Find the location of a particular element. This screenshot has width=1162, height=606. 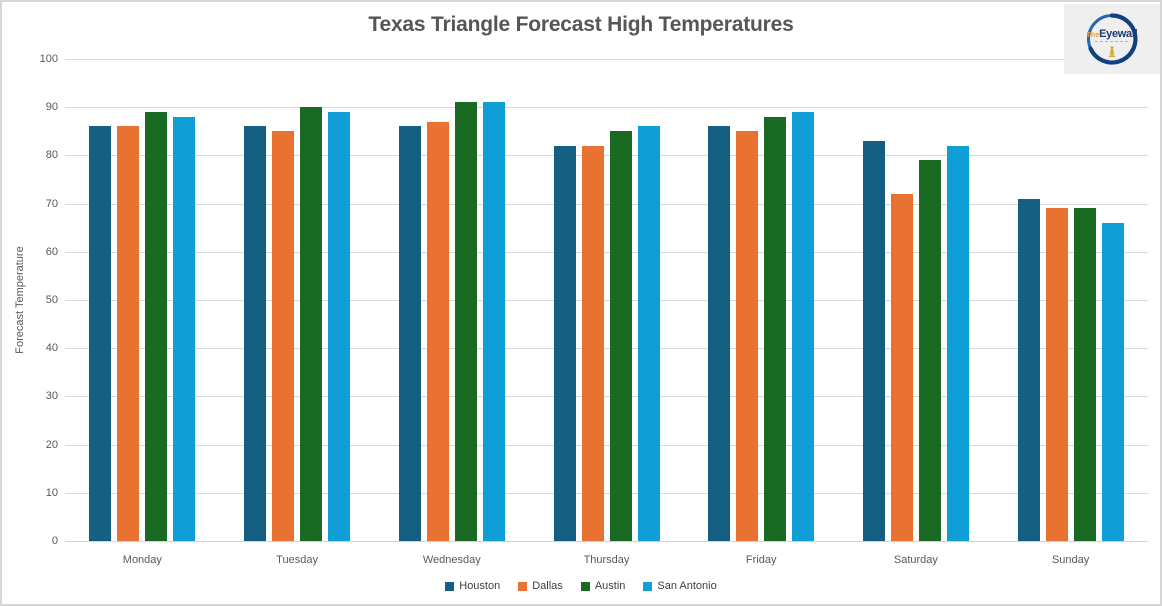

bar-austin-saturday is located at coordinates (929, 350).